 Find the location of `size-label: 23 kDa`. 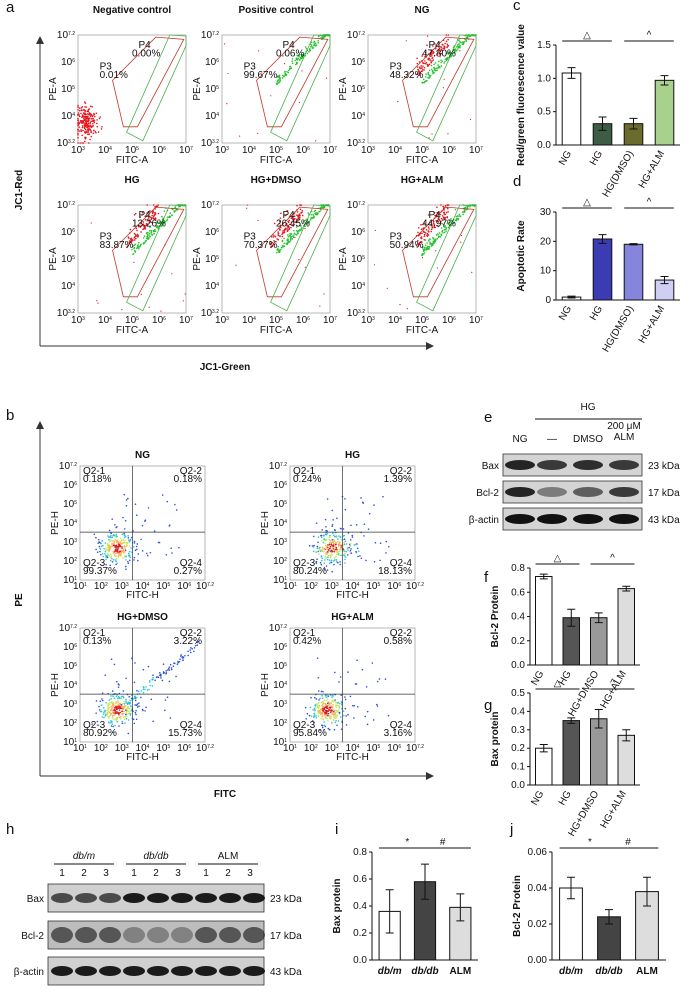

size-label: 23 kDa is located at coordinates (286, 899).